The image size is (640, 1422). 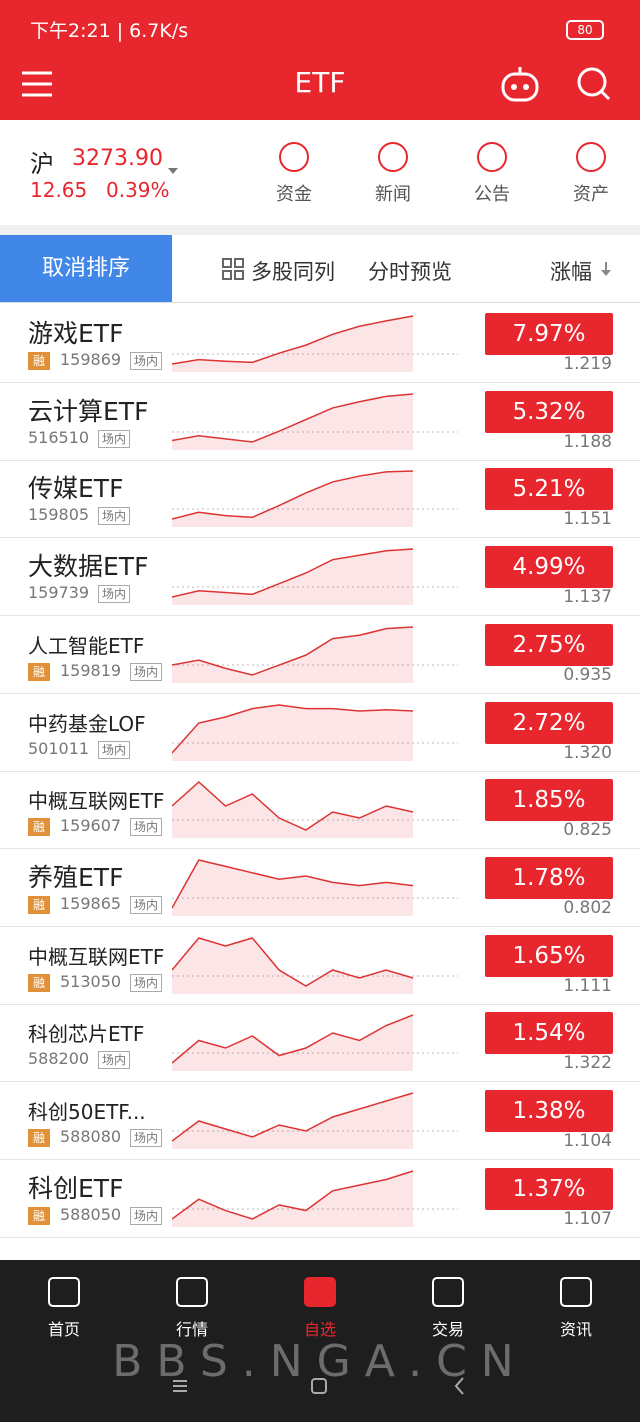 I want to click on change-pct: 2.72%, so click(x=549, y=722).